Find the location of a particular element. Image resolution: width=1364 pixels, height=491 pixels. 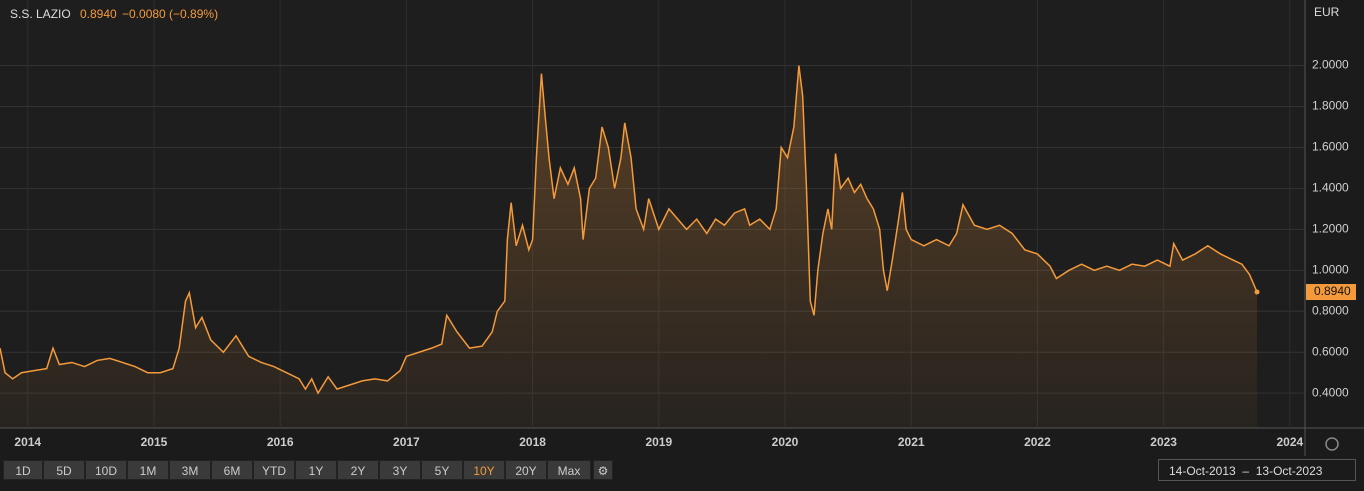

range-button: 2Y is located at coordinates (358, 470).